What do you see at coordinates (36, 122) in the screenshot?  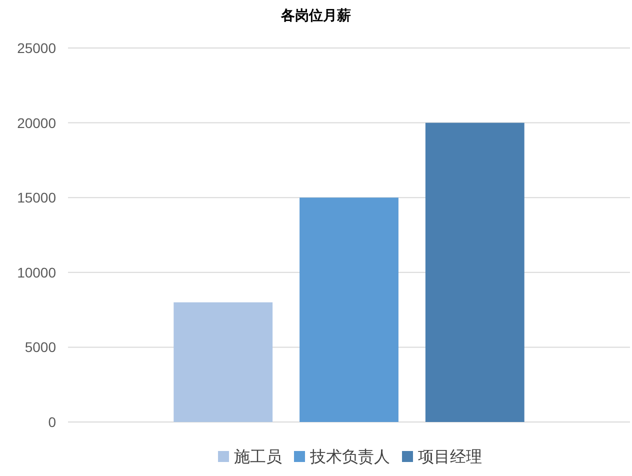 I see `y-tick-label: 20000` at bounding box center [36, 122].